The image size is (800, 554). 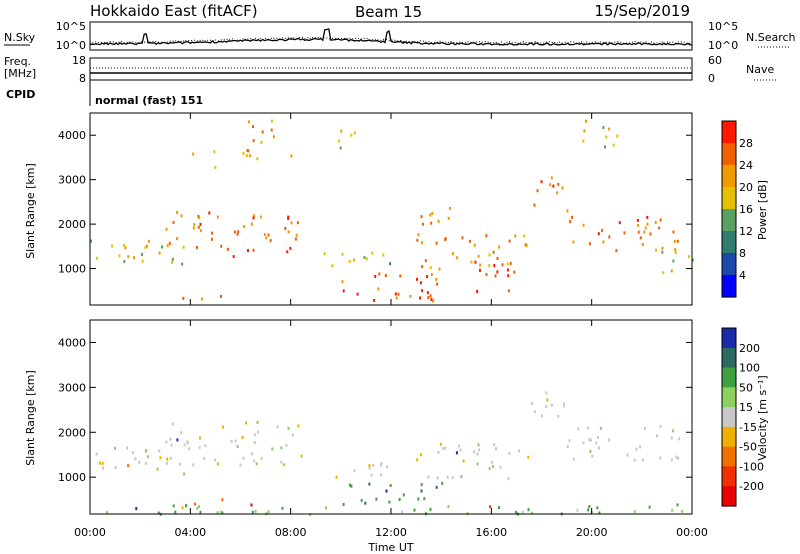 I want to click on freq-unit-label: [MHz], so click(x=20, y=73).